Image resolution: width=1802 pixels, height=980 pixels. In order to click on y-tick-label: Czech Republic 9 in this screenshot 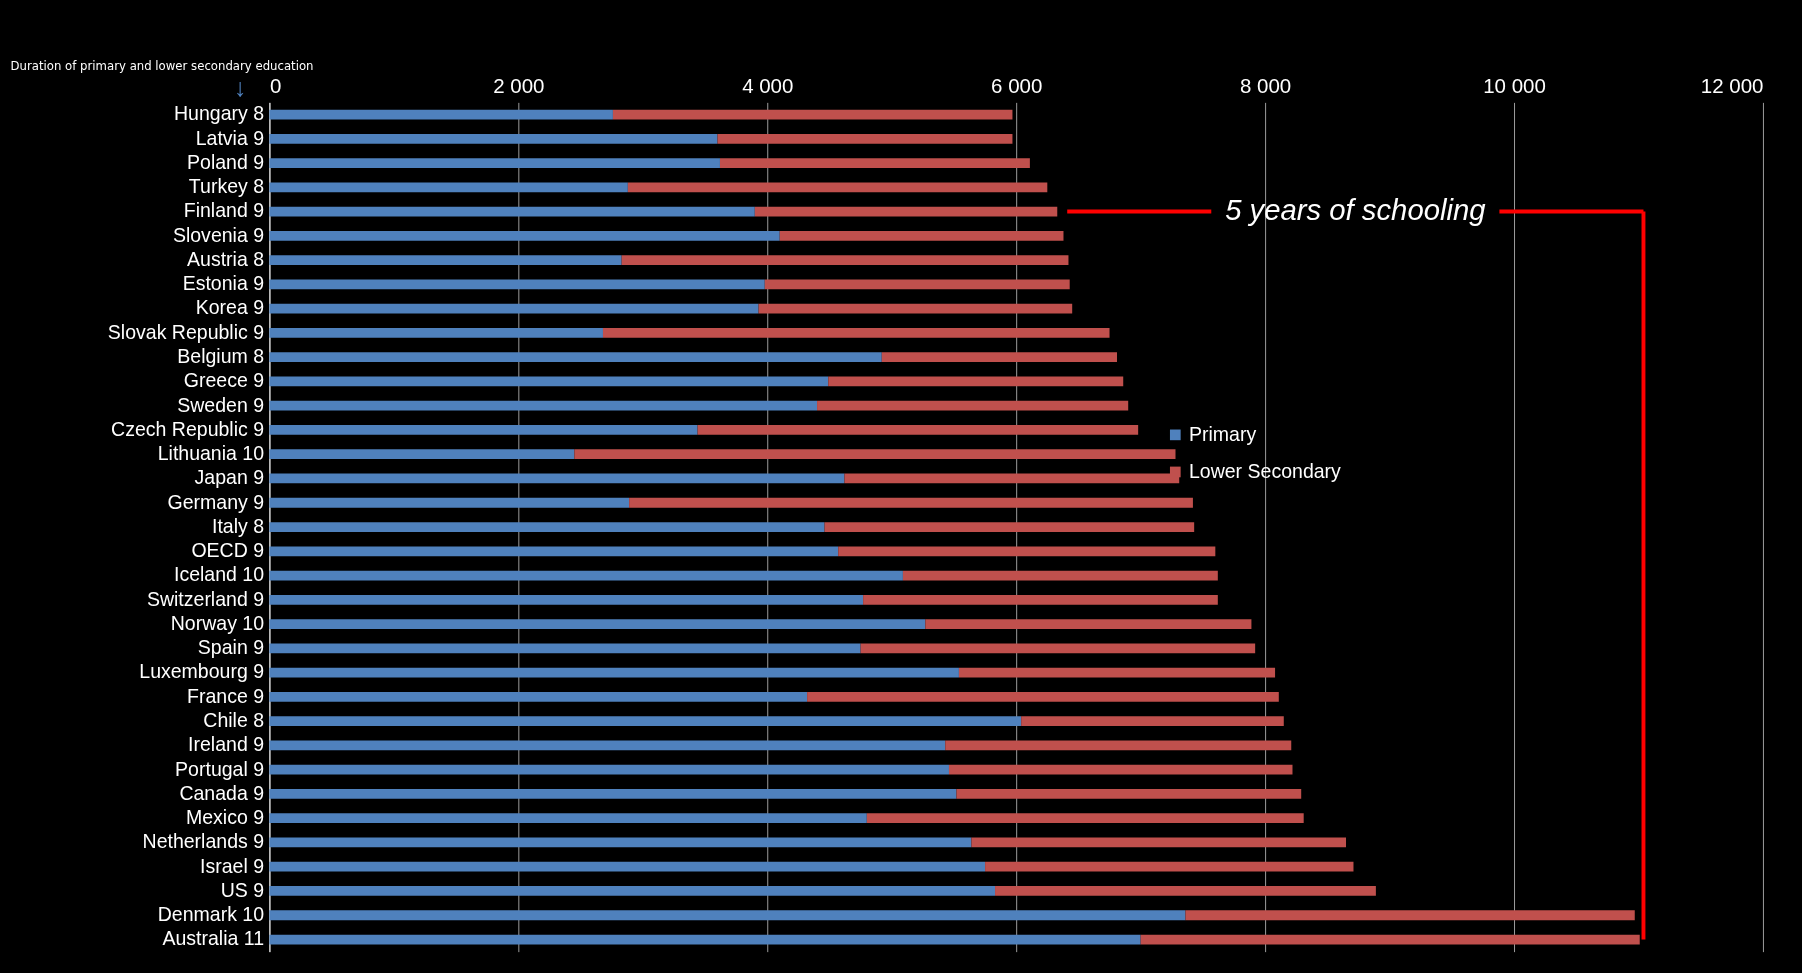, I will do `click(188, 428)`.